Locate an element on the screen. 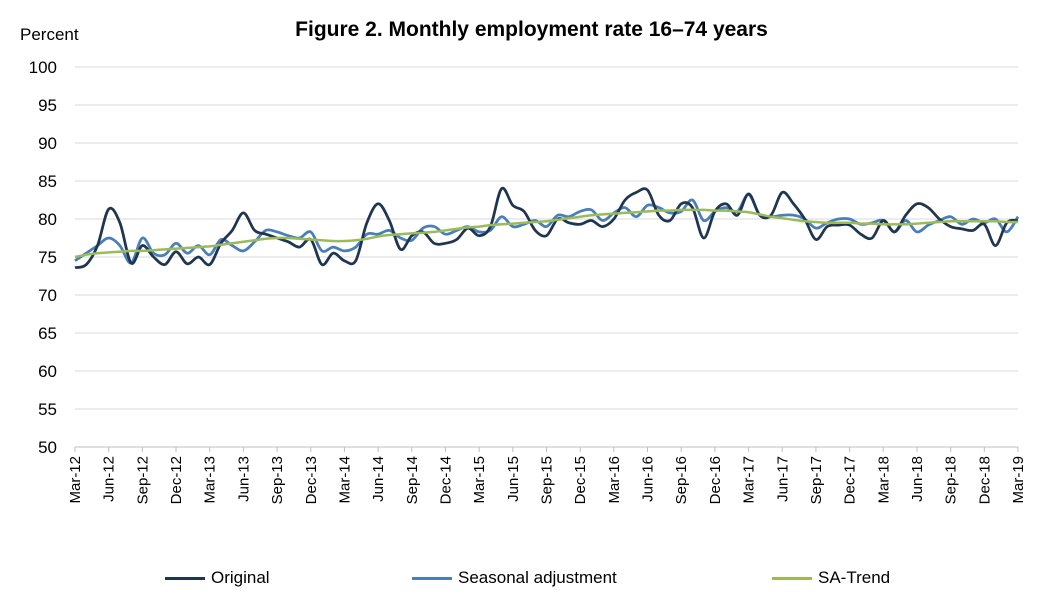 The image size is (1063, 602). x-tick-label: Dec-16 is located at coordinates (715, 480).